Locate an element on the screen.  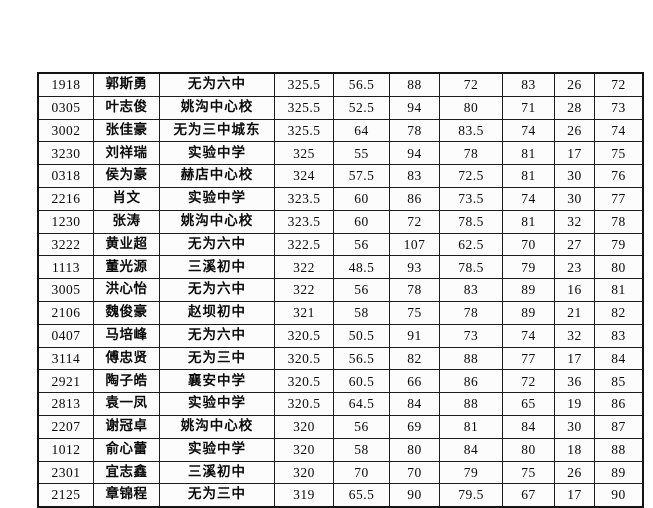
cell-s5: 18 is located at coordinates (574, 449).